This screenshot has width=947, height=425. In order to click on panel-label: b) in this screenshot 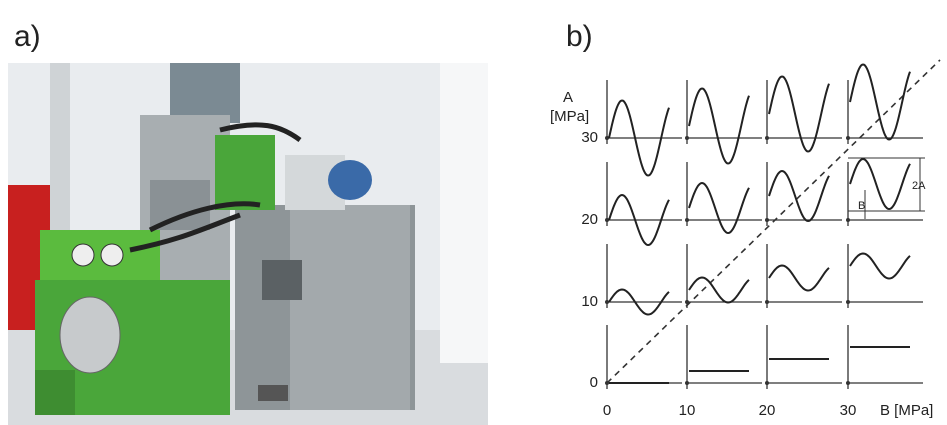, I will do `click(579, 36)`.